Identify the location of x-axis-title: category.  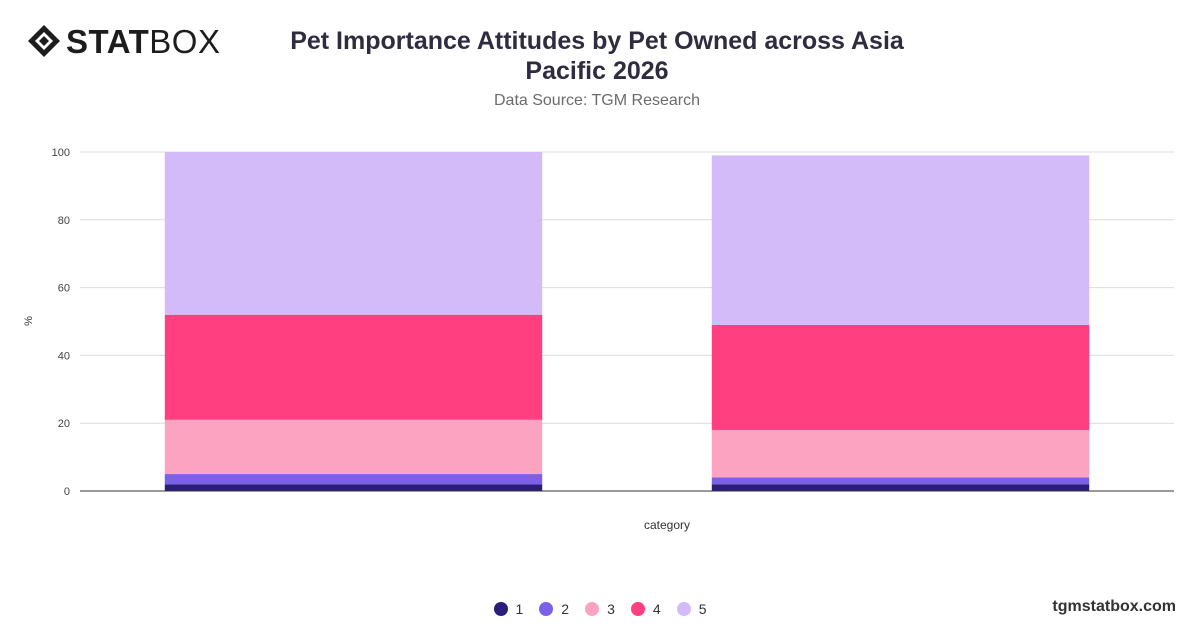
(667, 525).